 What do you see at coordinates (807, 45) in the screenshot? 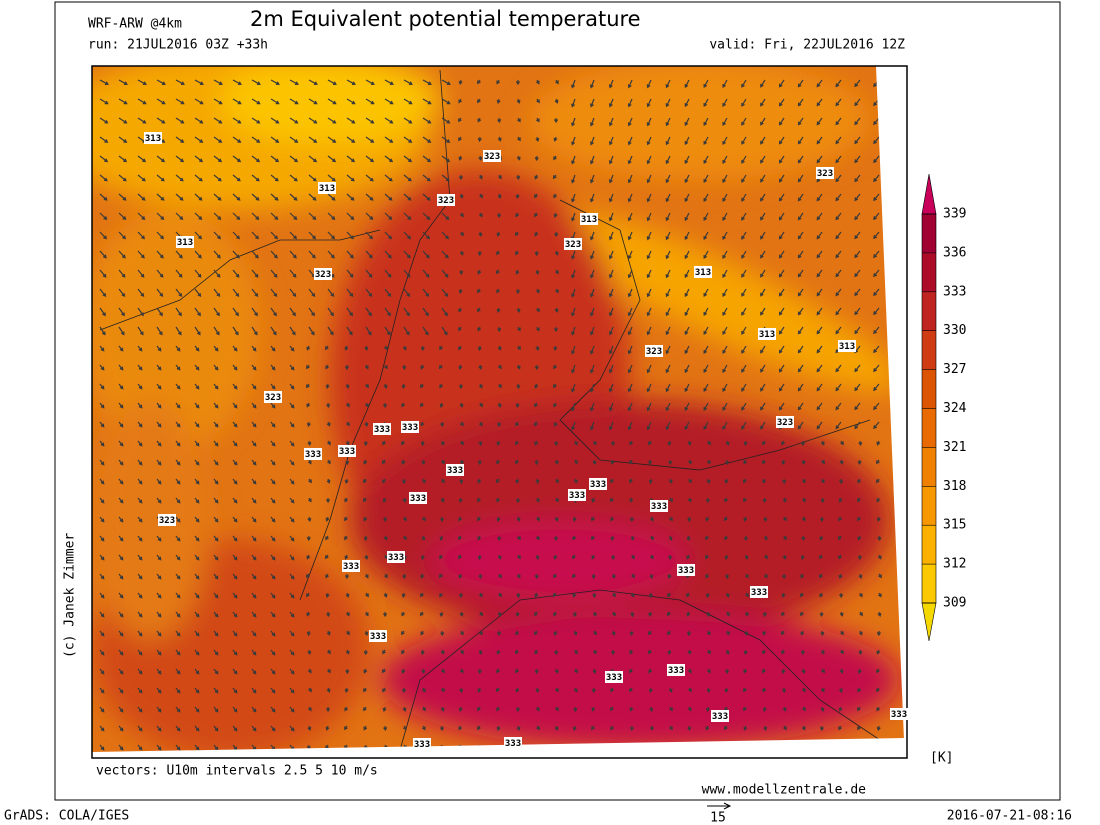
I see `valid-label: valid: Fri, 22JUL2016 12Z` at bounding box center [807, 45].